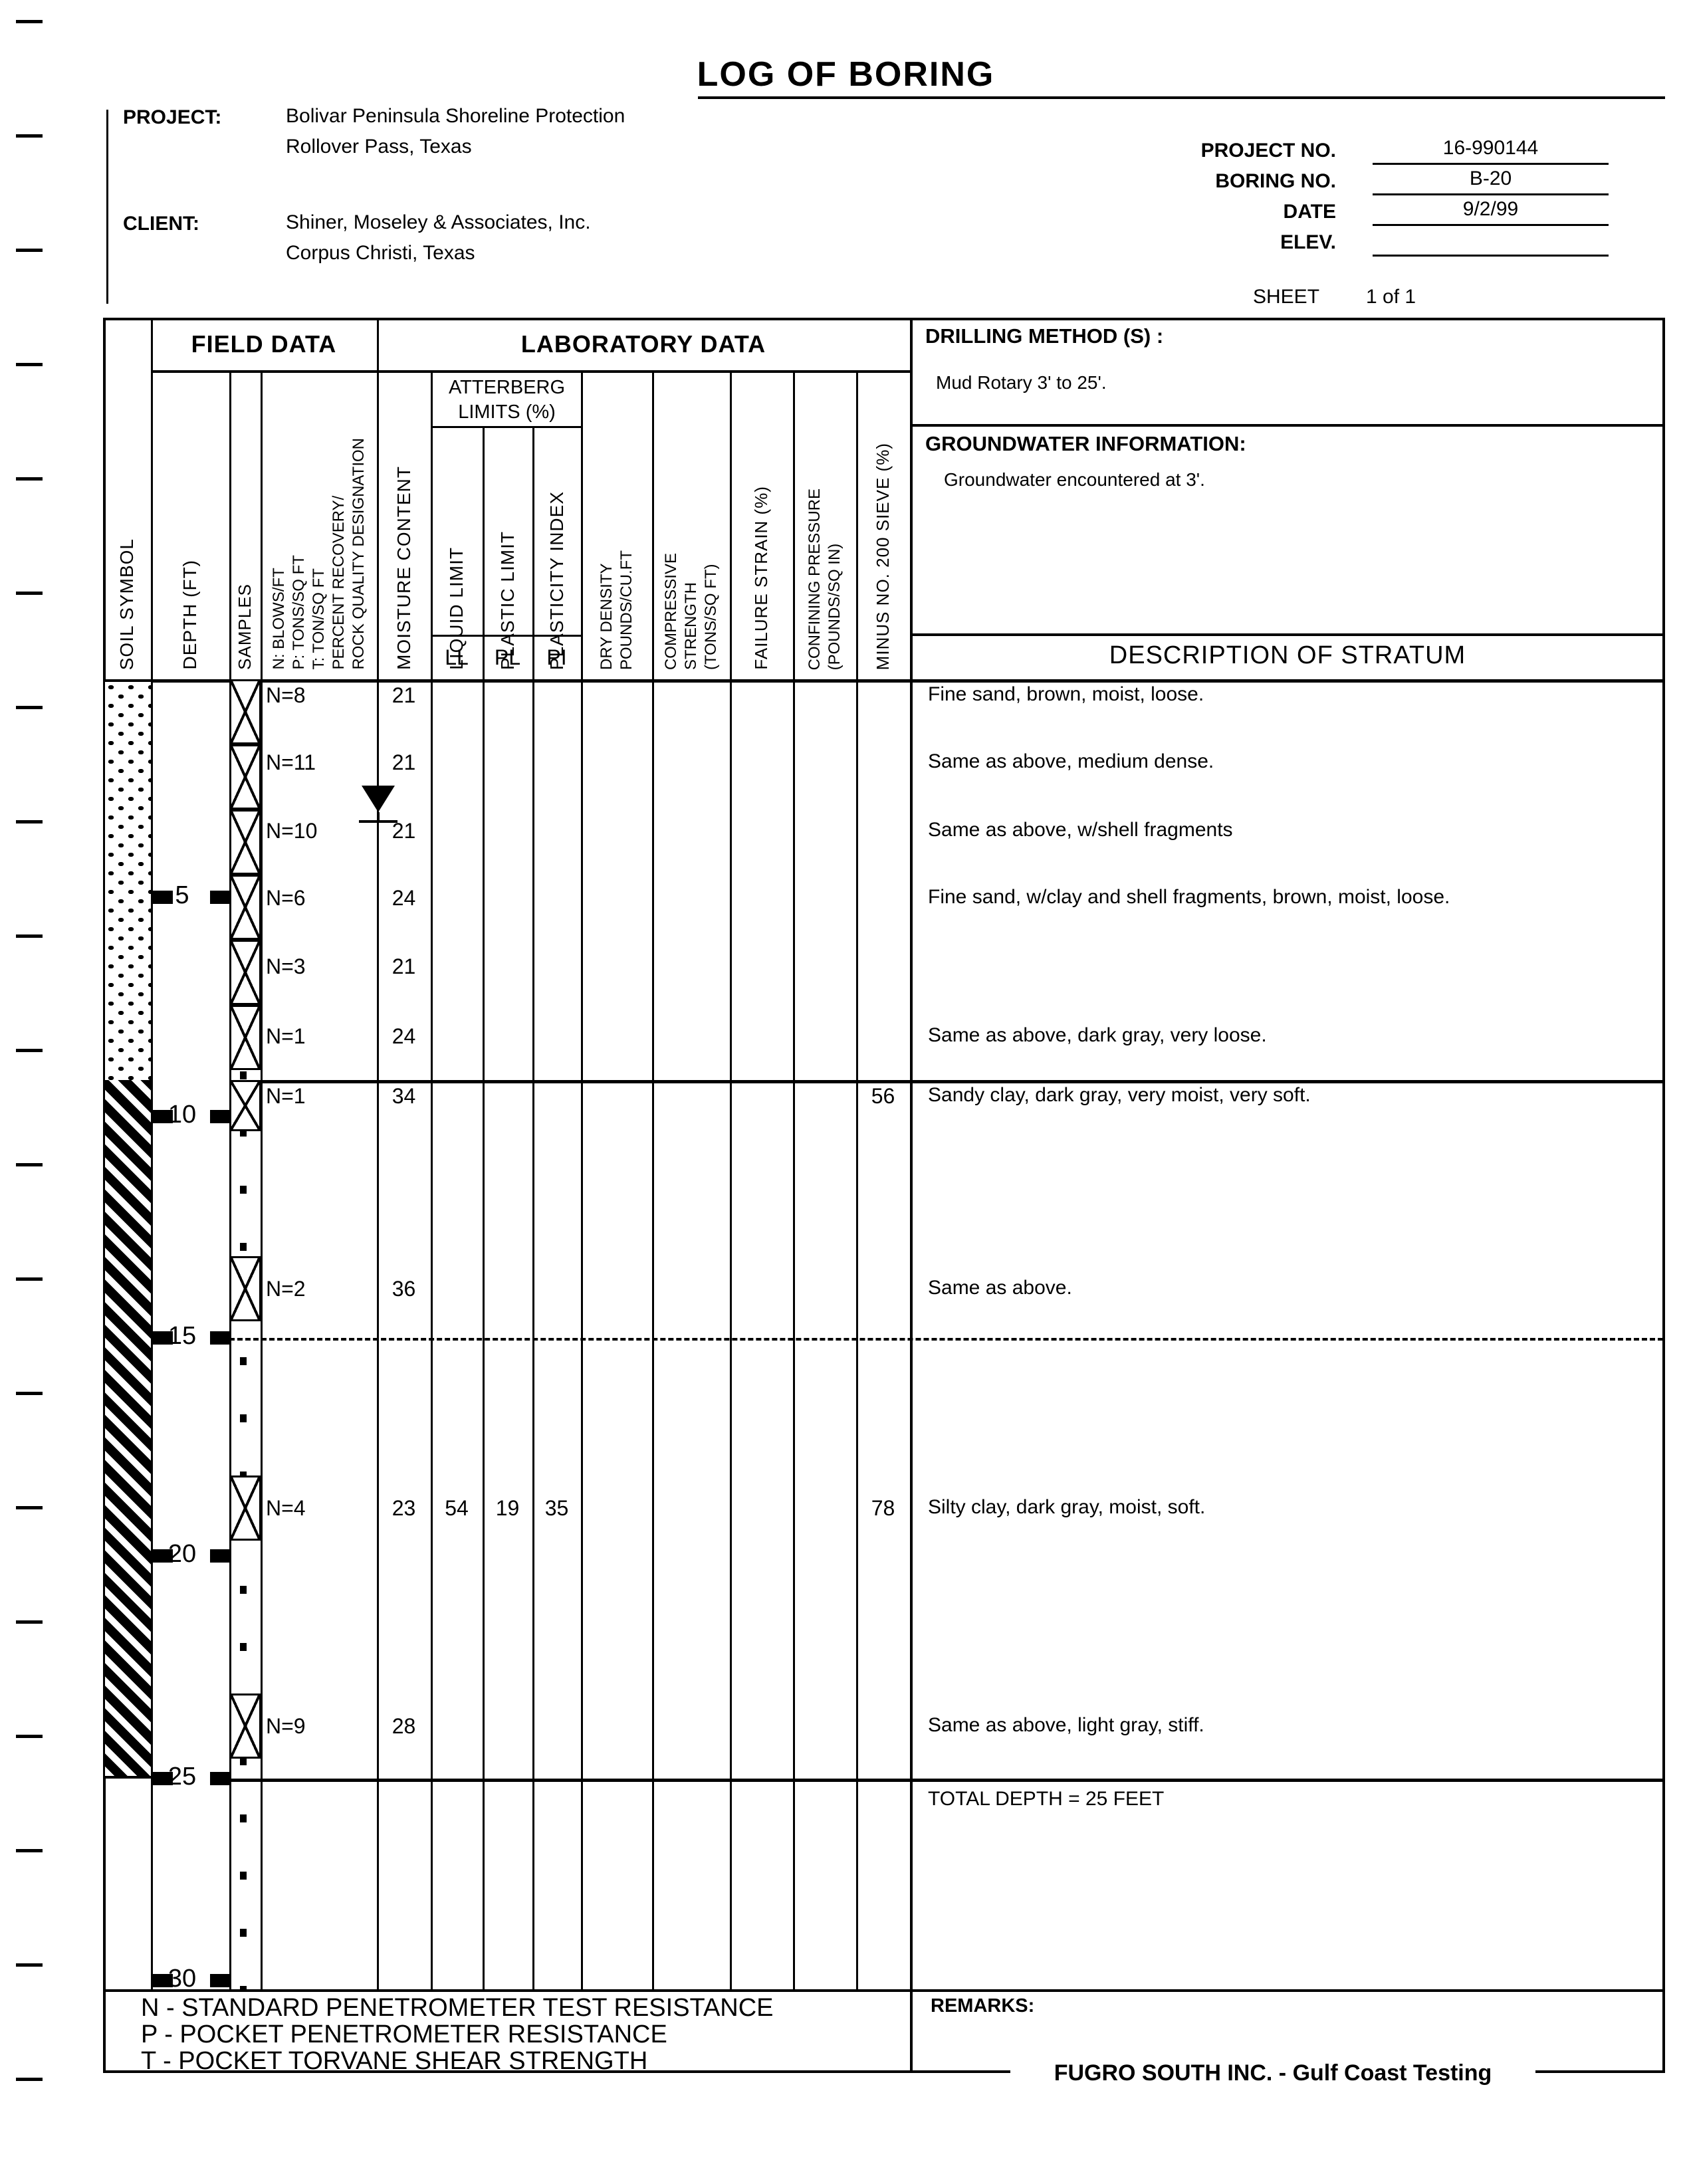  I want to click on col-header-confining-pressure: CONFINING PRESSURE (POUNDS/SQ IN), so click(824, 526).